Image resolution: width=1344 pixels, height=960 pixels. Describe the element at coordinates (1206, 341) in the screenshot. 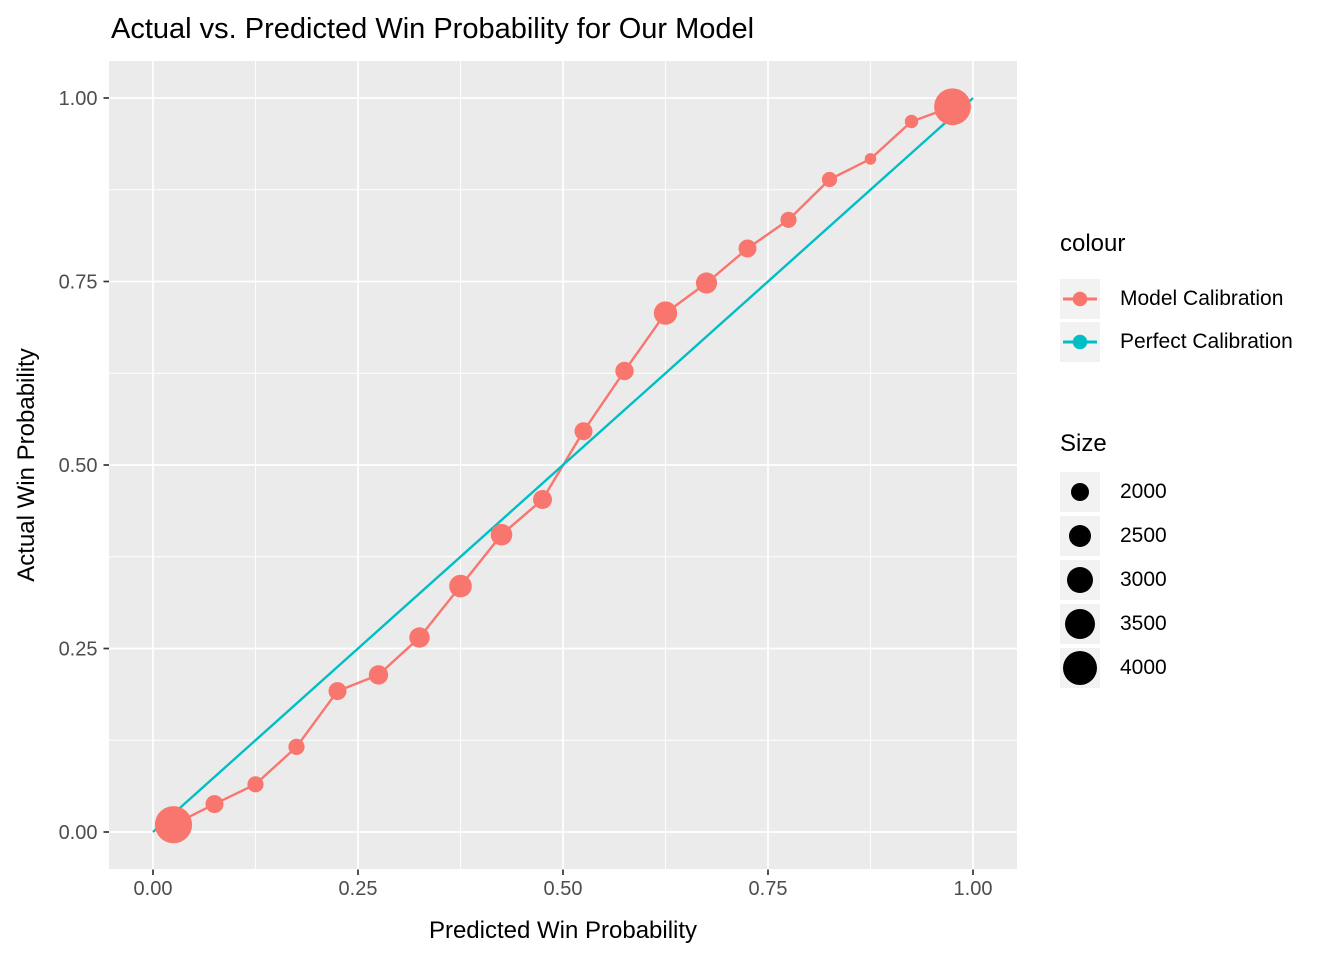

I see `legend-label-perfect-calibration: Perfect Calibration` at that location.